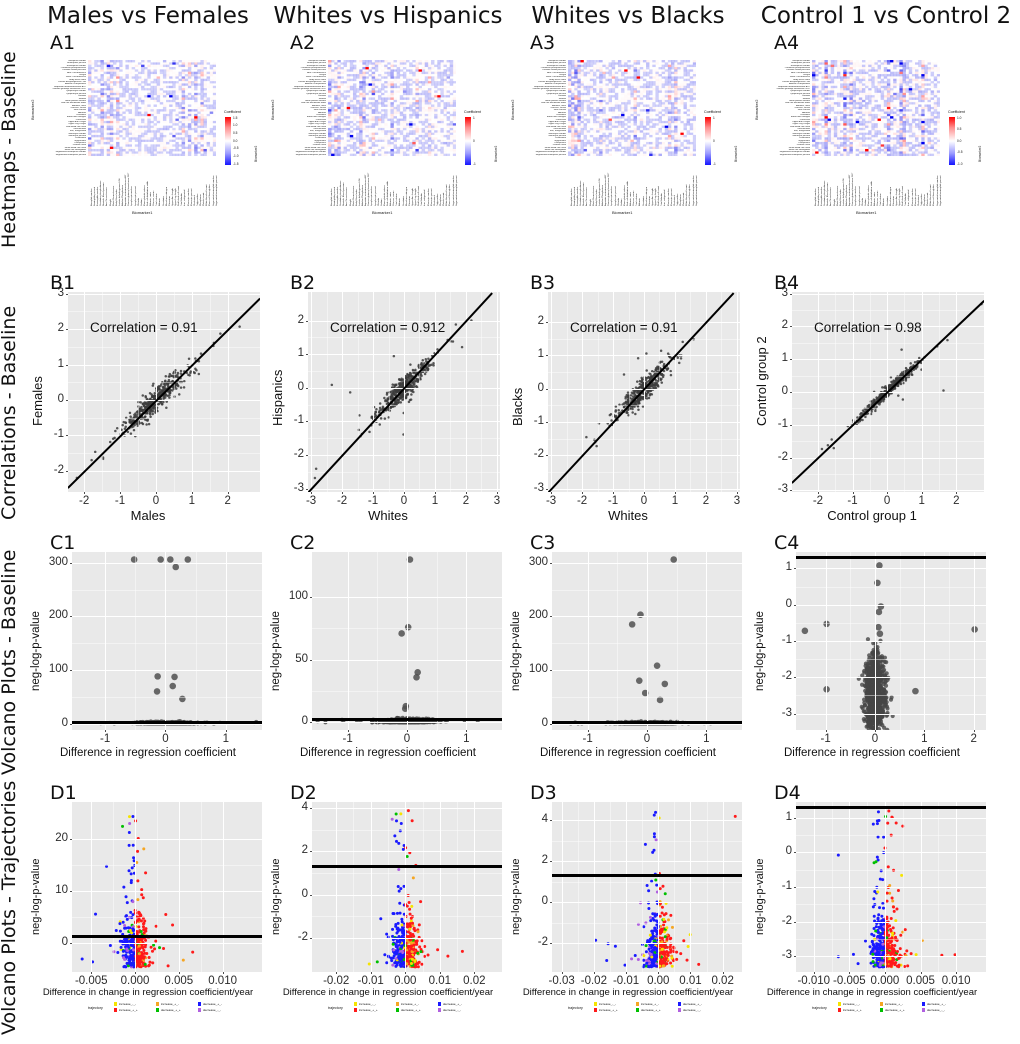 This screenshot has width=1020, height=1044. Describe the element at coordinates (472, 112) in the screenshot. I see `heatmap-legend-title-a2: Coefficient` at that location.